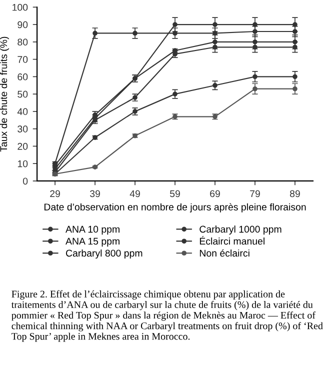 This screenshot has width=325, height=377. Describe the element at coordinates (255, 194) in the screenshot. I see `x-tick-label: 79` at that location.